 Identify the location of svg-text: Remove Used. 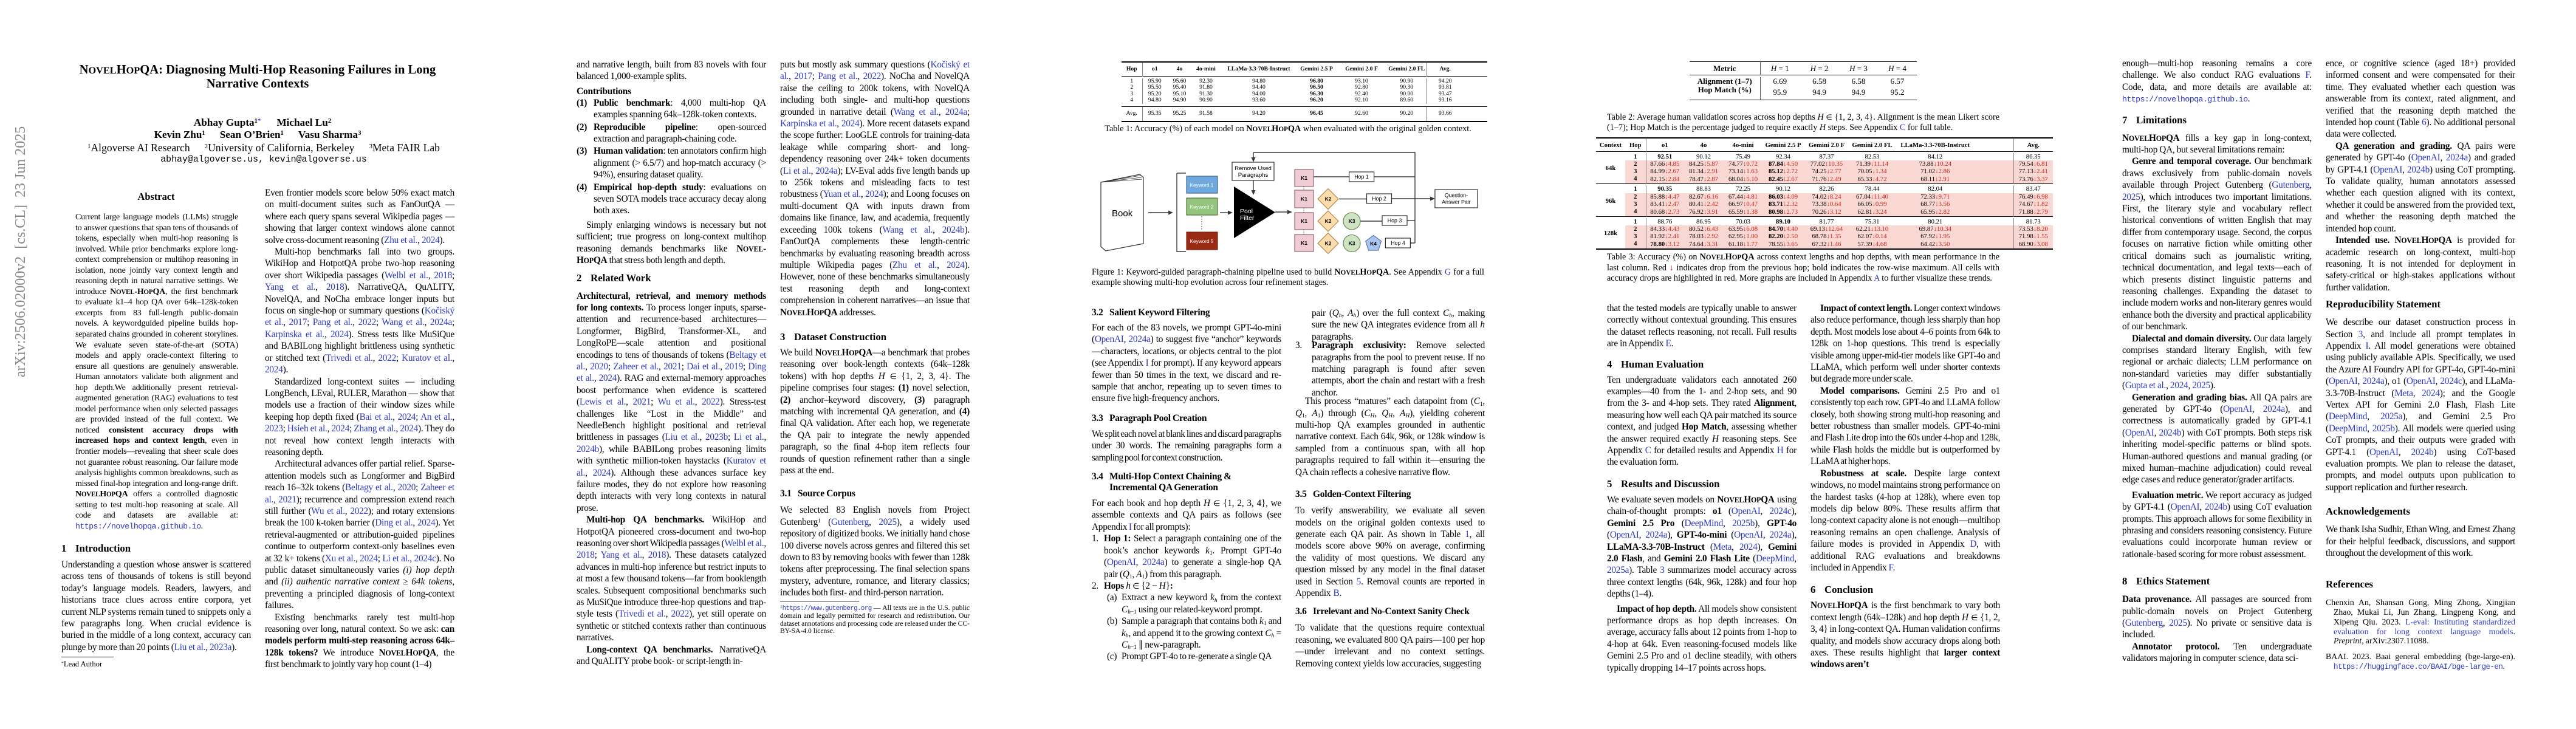
(1253, 169).